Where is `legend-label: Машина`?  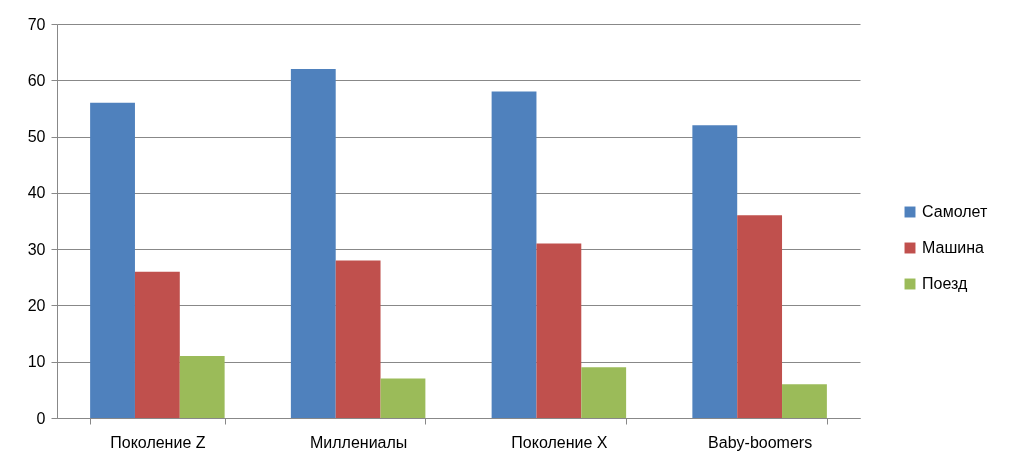 legend-label: Машина is located at coordinates (953, 247).